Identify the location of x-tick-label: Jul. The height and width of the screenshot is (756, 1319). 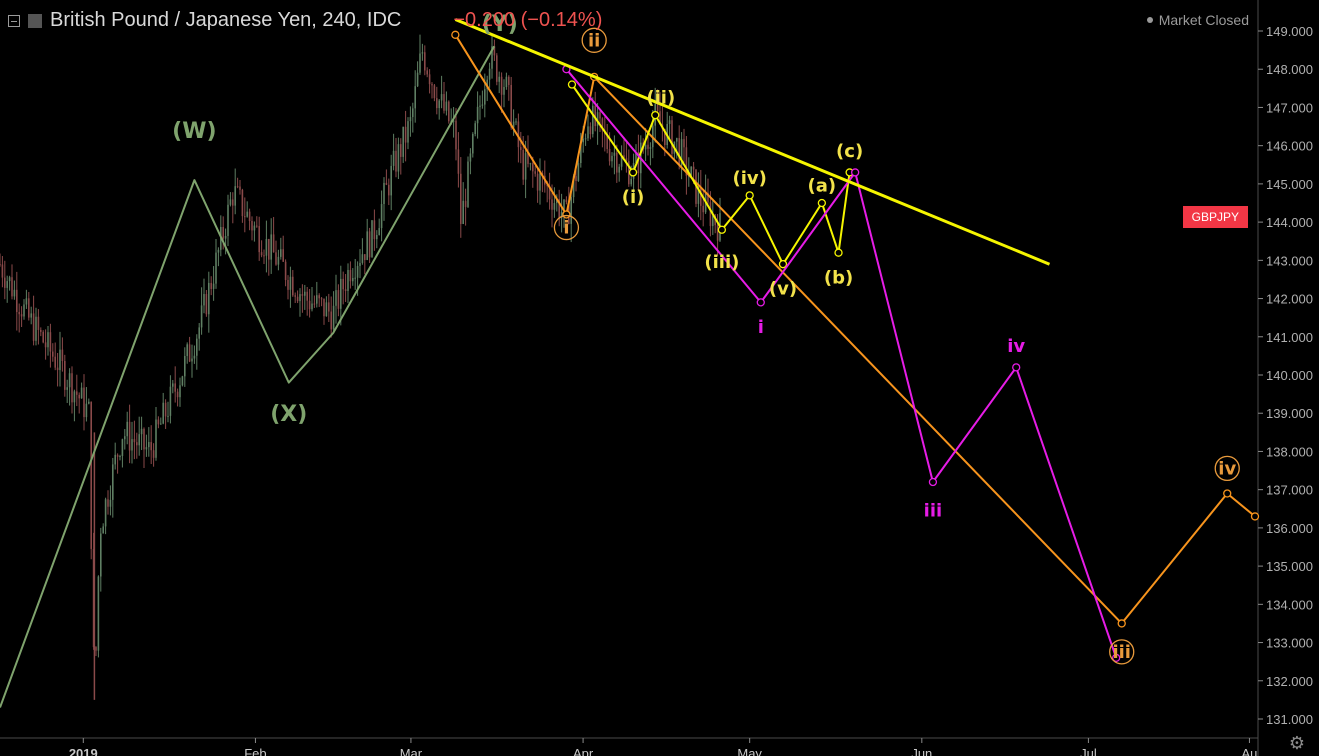
(1088, 751).